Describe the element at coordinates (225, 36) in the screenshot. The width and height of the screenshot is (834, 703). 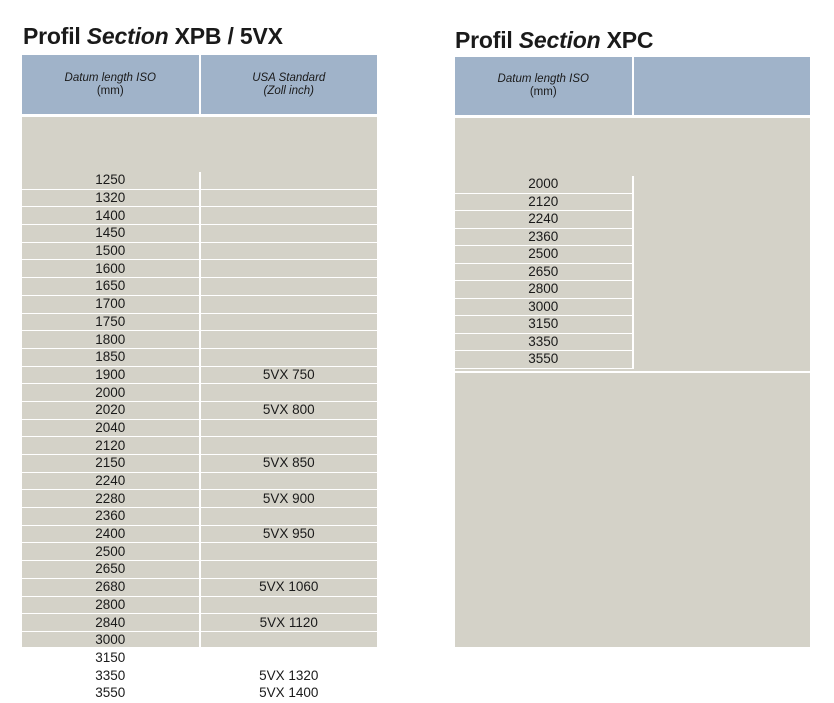
I see `title-suffix: XPB / 5VX` at that location.